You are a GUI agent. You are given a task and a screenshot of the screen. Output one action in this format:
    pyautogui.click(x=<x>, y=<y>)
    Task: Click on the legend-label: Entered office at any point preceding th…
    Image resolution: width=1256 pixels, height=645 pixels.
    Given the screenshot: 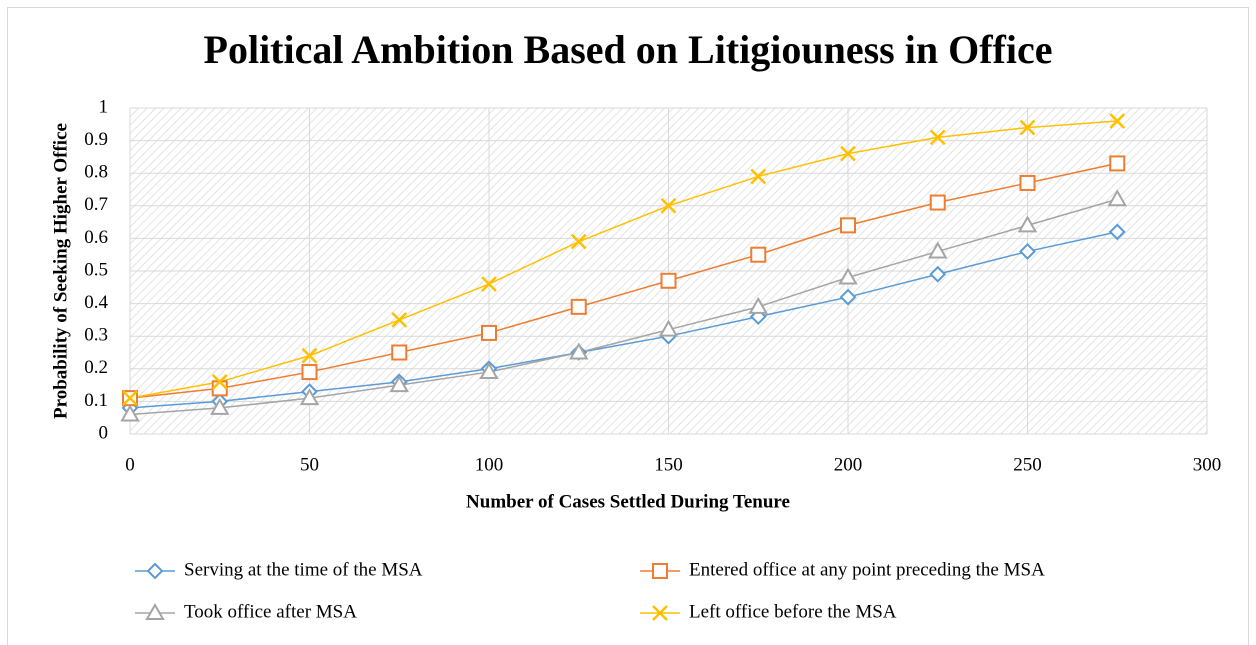 What is the action you would take?
    pyautogui.click(x=867, y=569)
    